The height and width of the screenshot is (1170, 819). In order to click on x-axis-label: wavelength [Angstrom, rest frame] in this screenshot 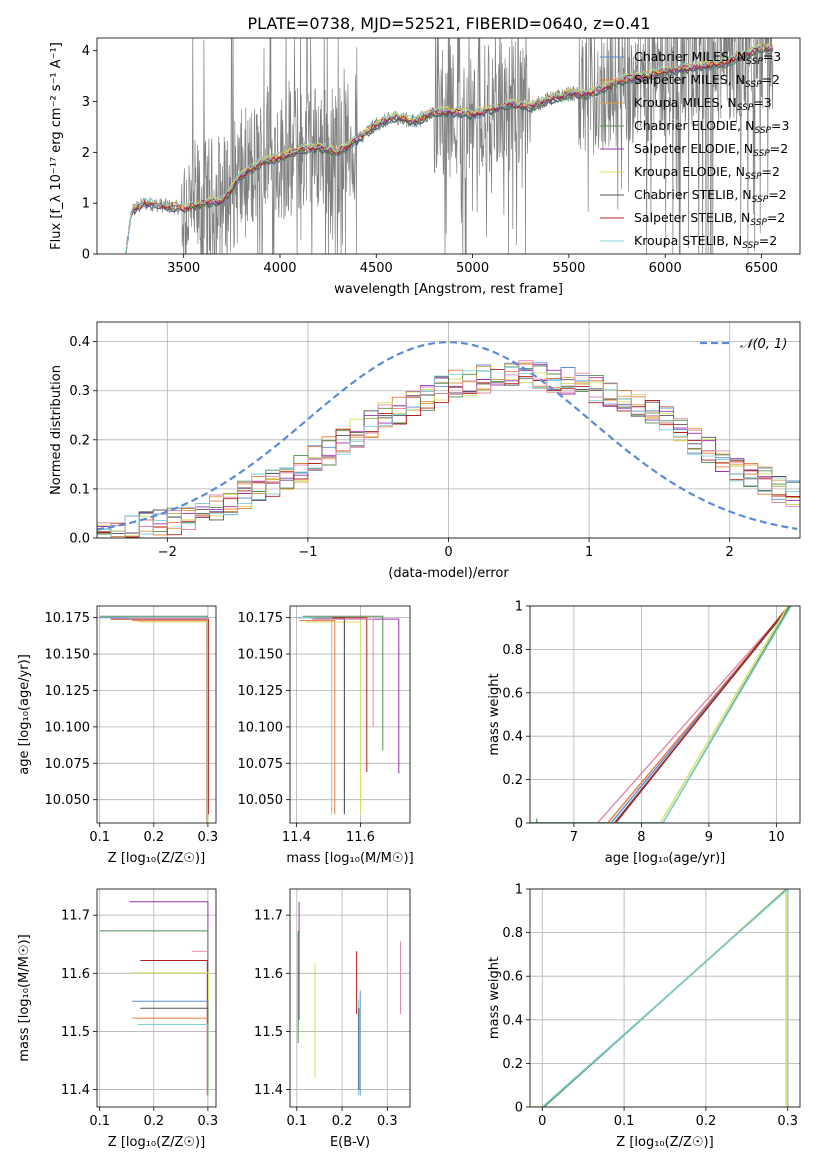, I will do `click(448, 289)`.